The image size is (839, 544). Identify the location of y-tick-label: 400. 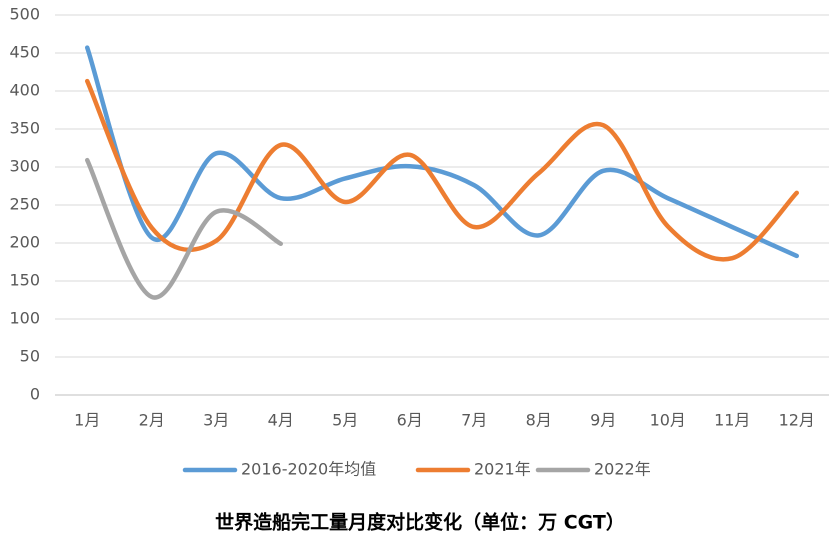
(24, 90).